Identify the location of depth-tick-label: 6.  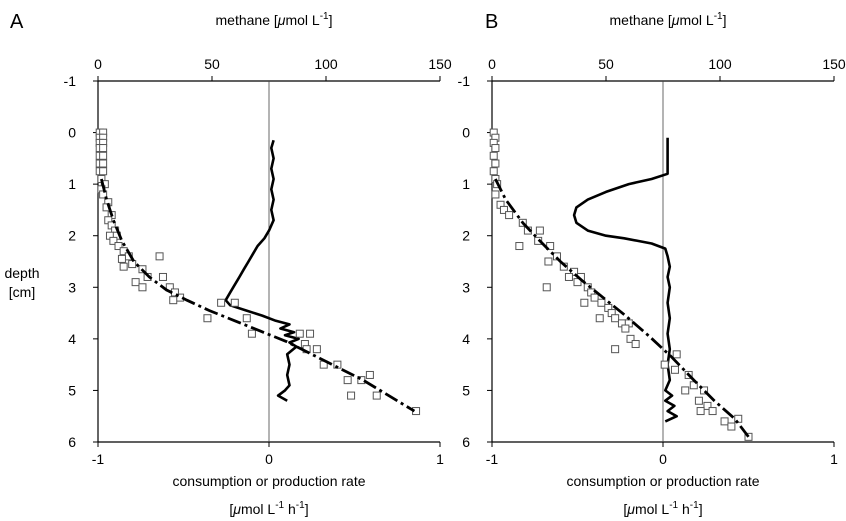
(72, 442).